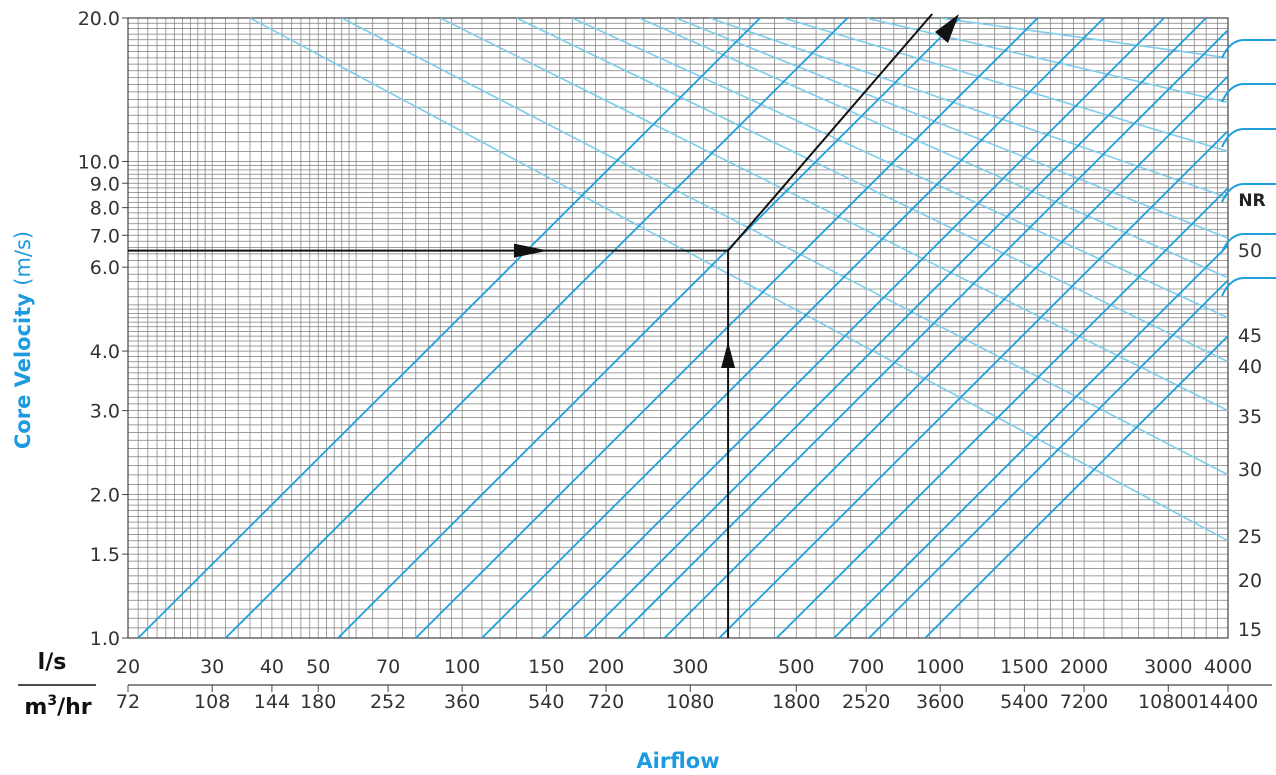 This screenshot has width=1276, height=775. Describe the element at coordinates (531, 250) in the screenshot. I see `arrowhead-right` at that location.